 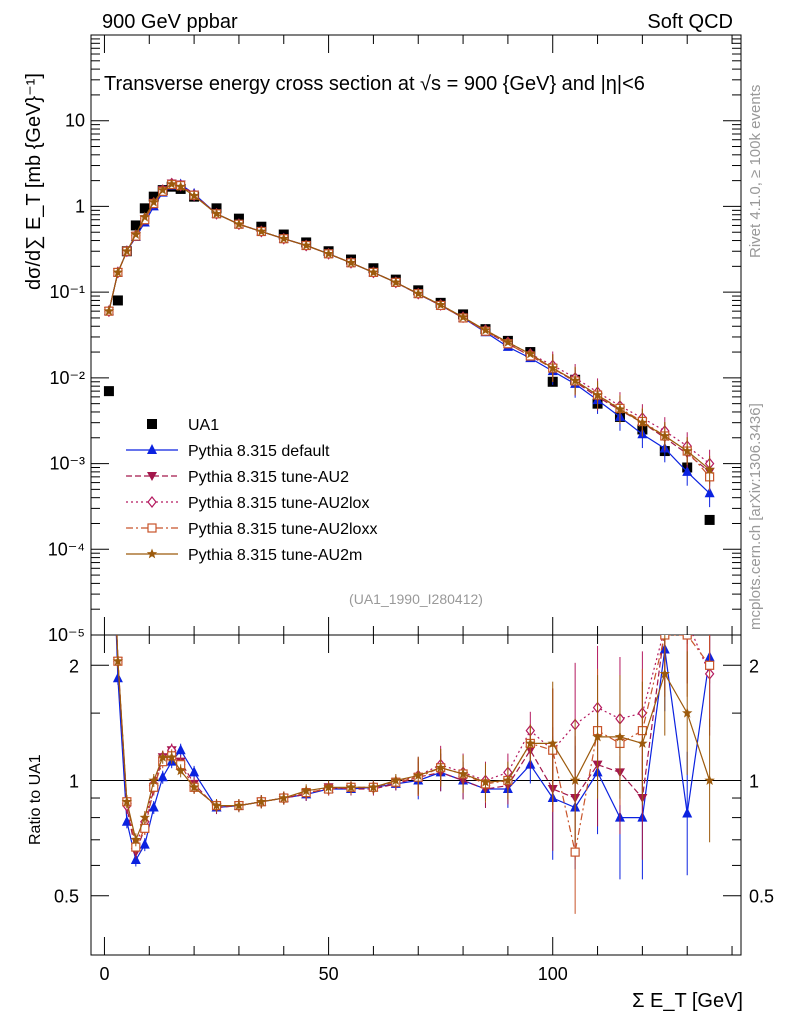 What do you see at coordinates (416, 599) in the screenshot?
I see `analysis-tag: (UA1_1990_I280412)` at bounding box center [416, 599].